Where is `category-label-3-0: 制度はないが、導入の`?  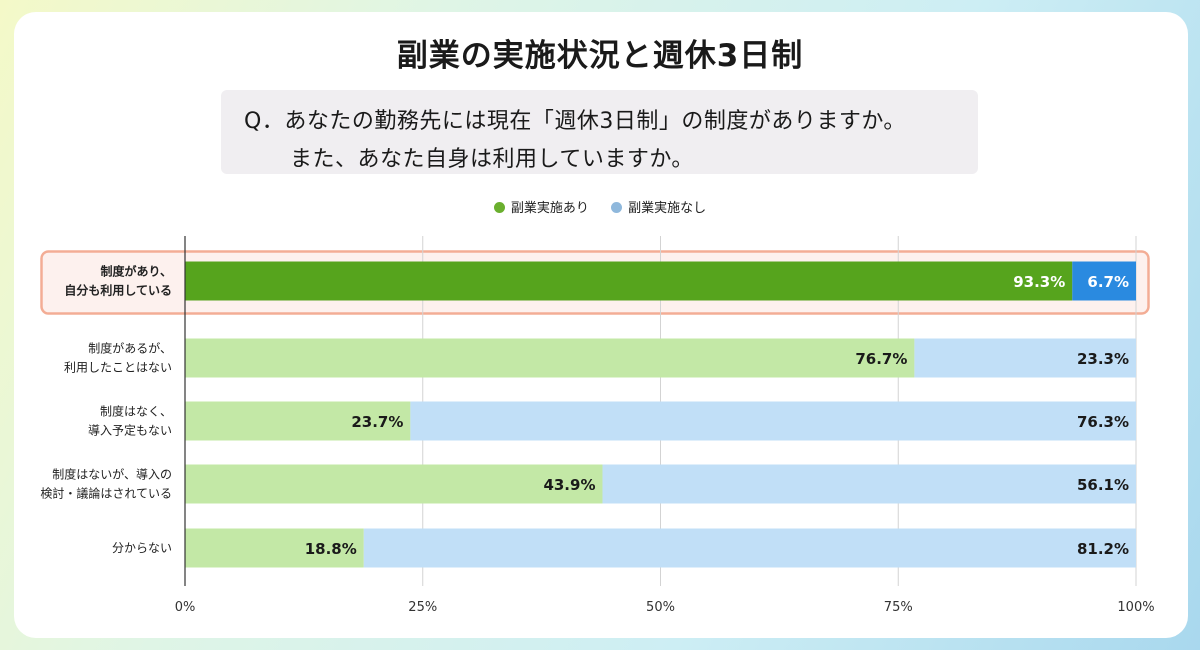
category-label-3-0: 制度はないが、導入の is located at coordinates (112, 474).